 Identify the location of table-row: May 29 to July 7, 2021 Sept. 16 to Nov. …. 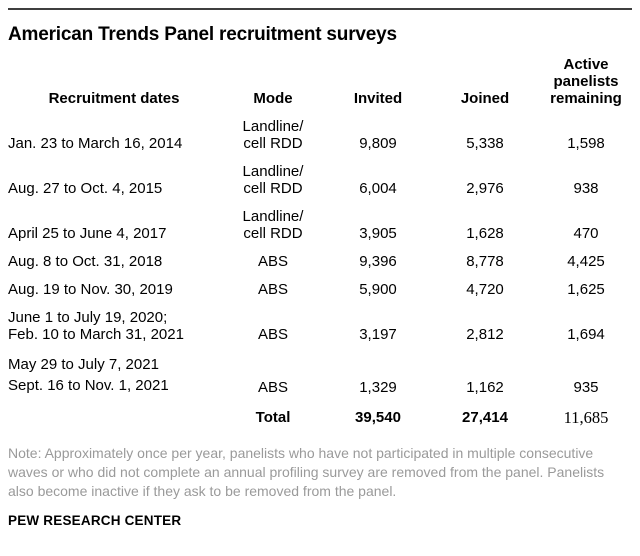
(320, 375).